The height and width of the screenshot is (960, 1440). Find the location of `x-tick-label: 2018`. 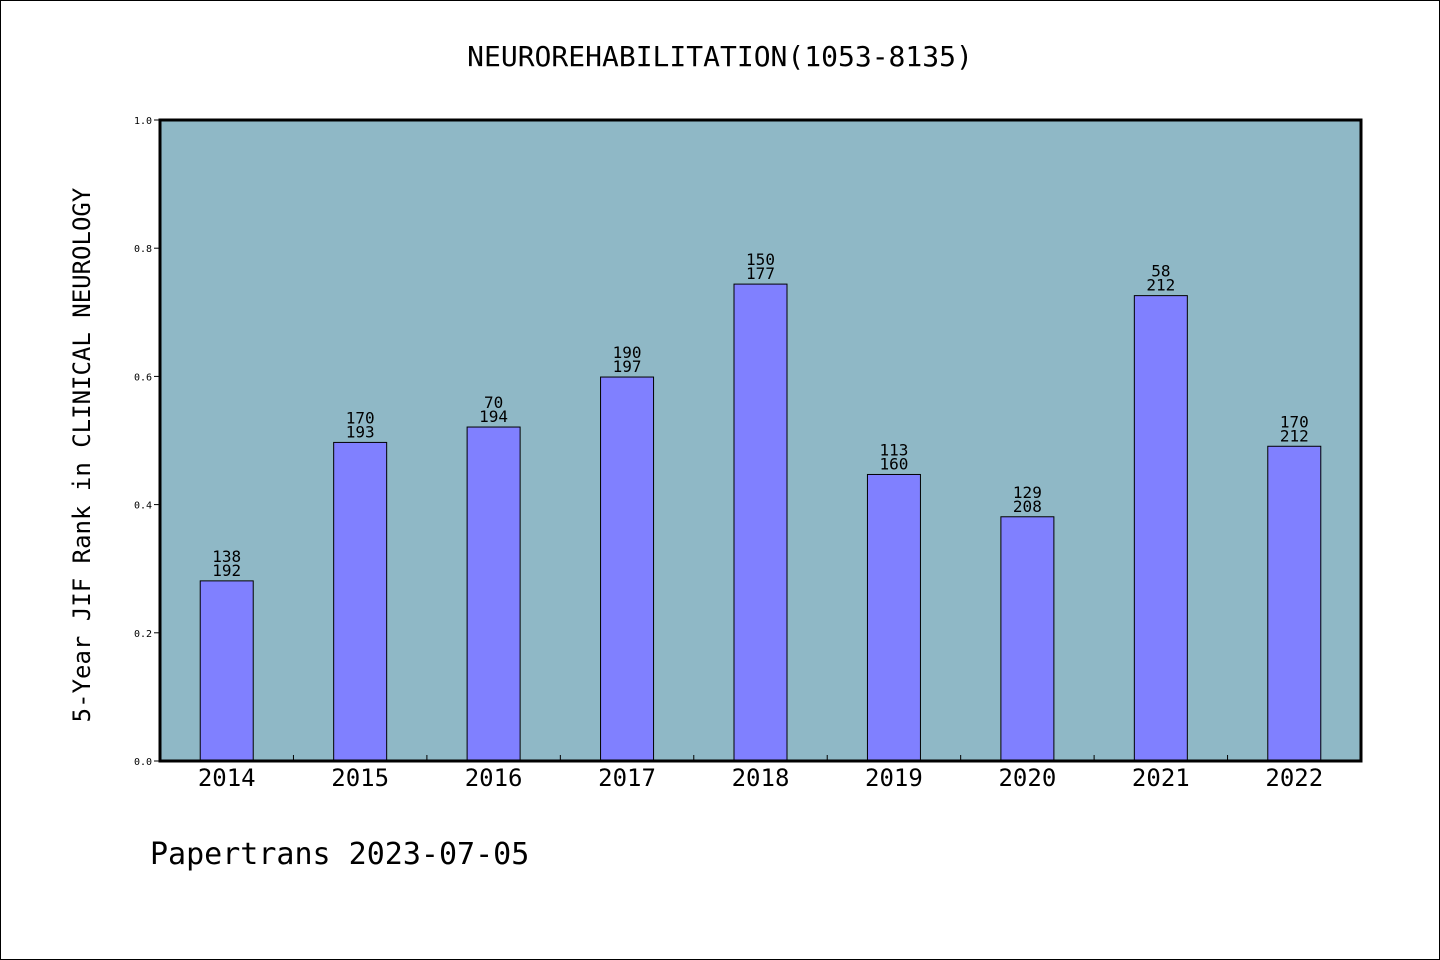

x-tick-label: 2018 is located at coordinates (761, 778).